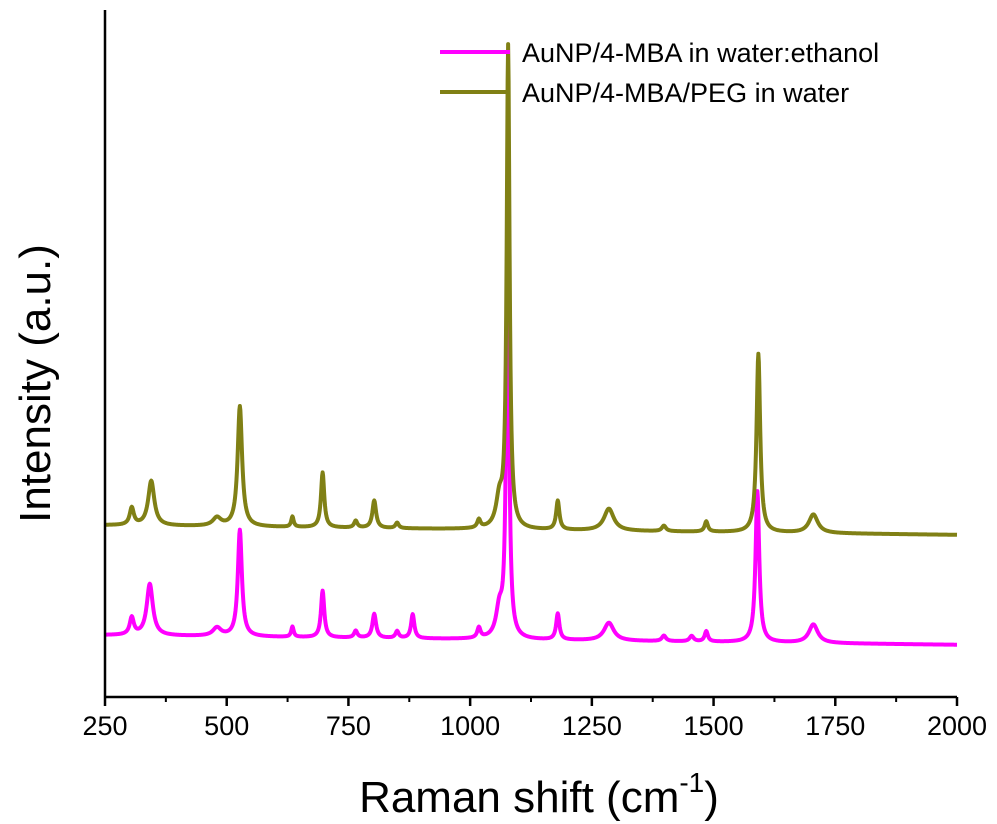 Image resolution: width=997 pixels, height=824 pixels. Describe the element at coordinates (714, 726) in the screenshot. I see `x-tick-label: 1500` at that location.